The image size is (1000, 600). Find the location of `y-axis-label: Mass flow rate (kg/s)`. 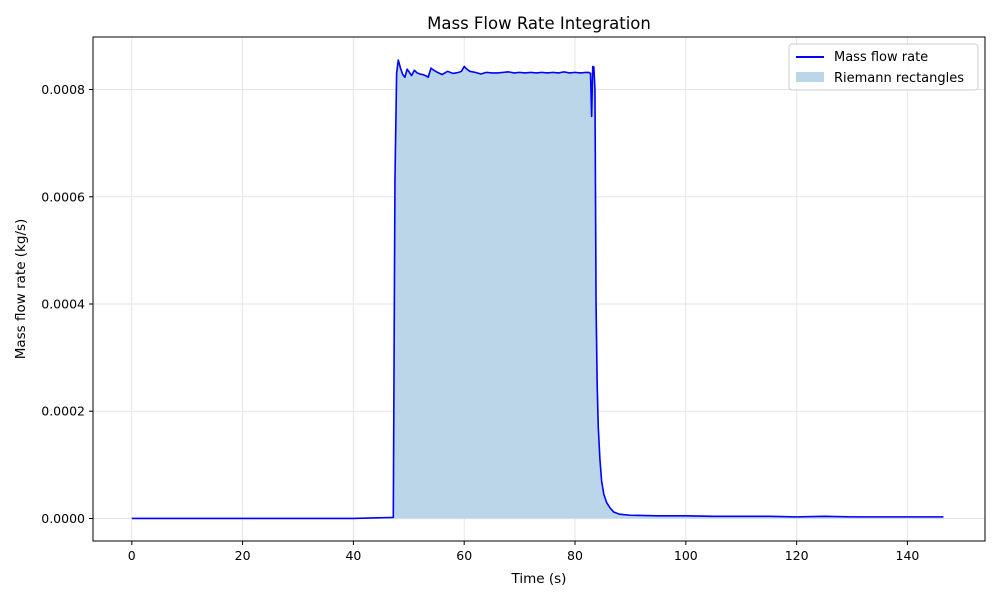

y-axis-label: Mass flow rate (kg/s) is located at coordinates (21, 289).